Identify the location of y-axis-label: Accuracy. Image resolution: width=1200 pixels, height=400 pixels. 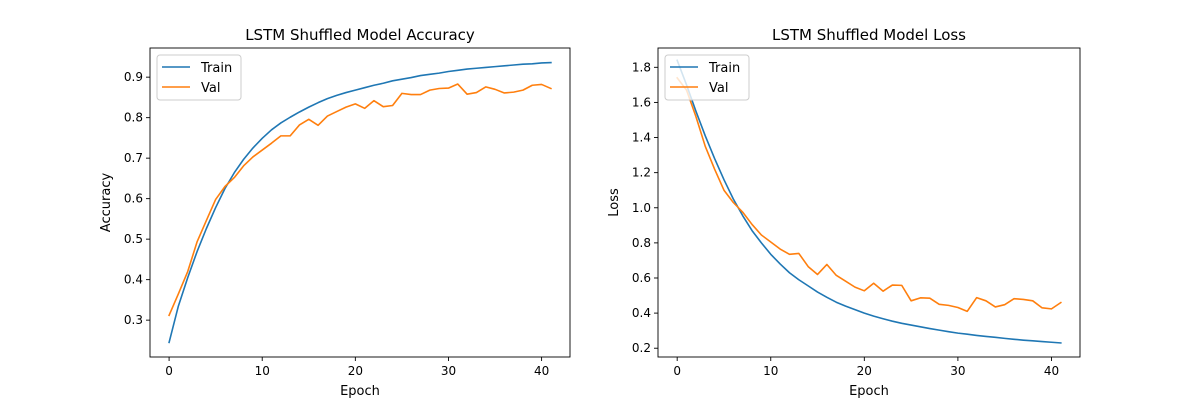
(106, 203).